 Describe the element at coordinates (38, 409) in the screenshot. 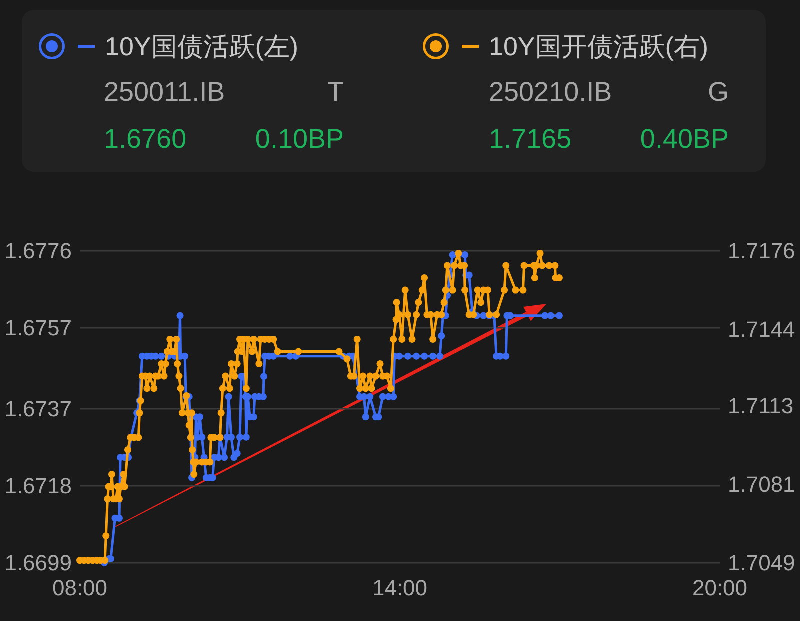

I see `y-tick-label: 1.6737` at that location.